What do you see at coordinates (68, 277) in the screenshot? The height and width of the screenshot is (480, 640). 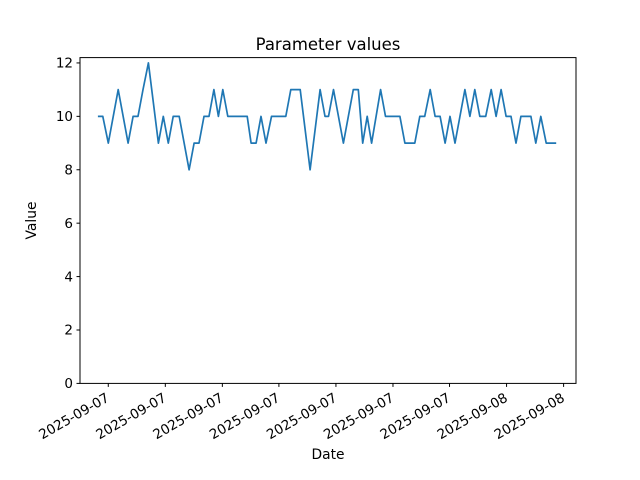 I see `y-tick-label: 4` at bounding box center [68, 277].